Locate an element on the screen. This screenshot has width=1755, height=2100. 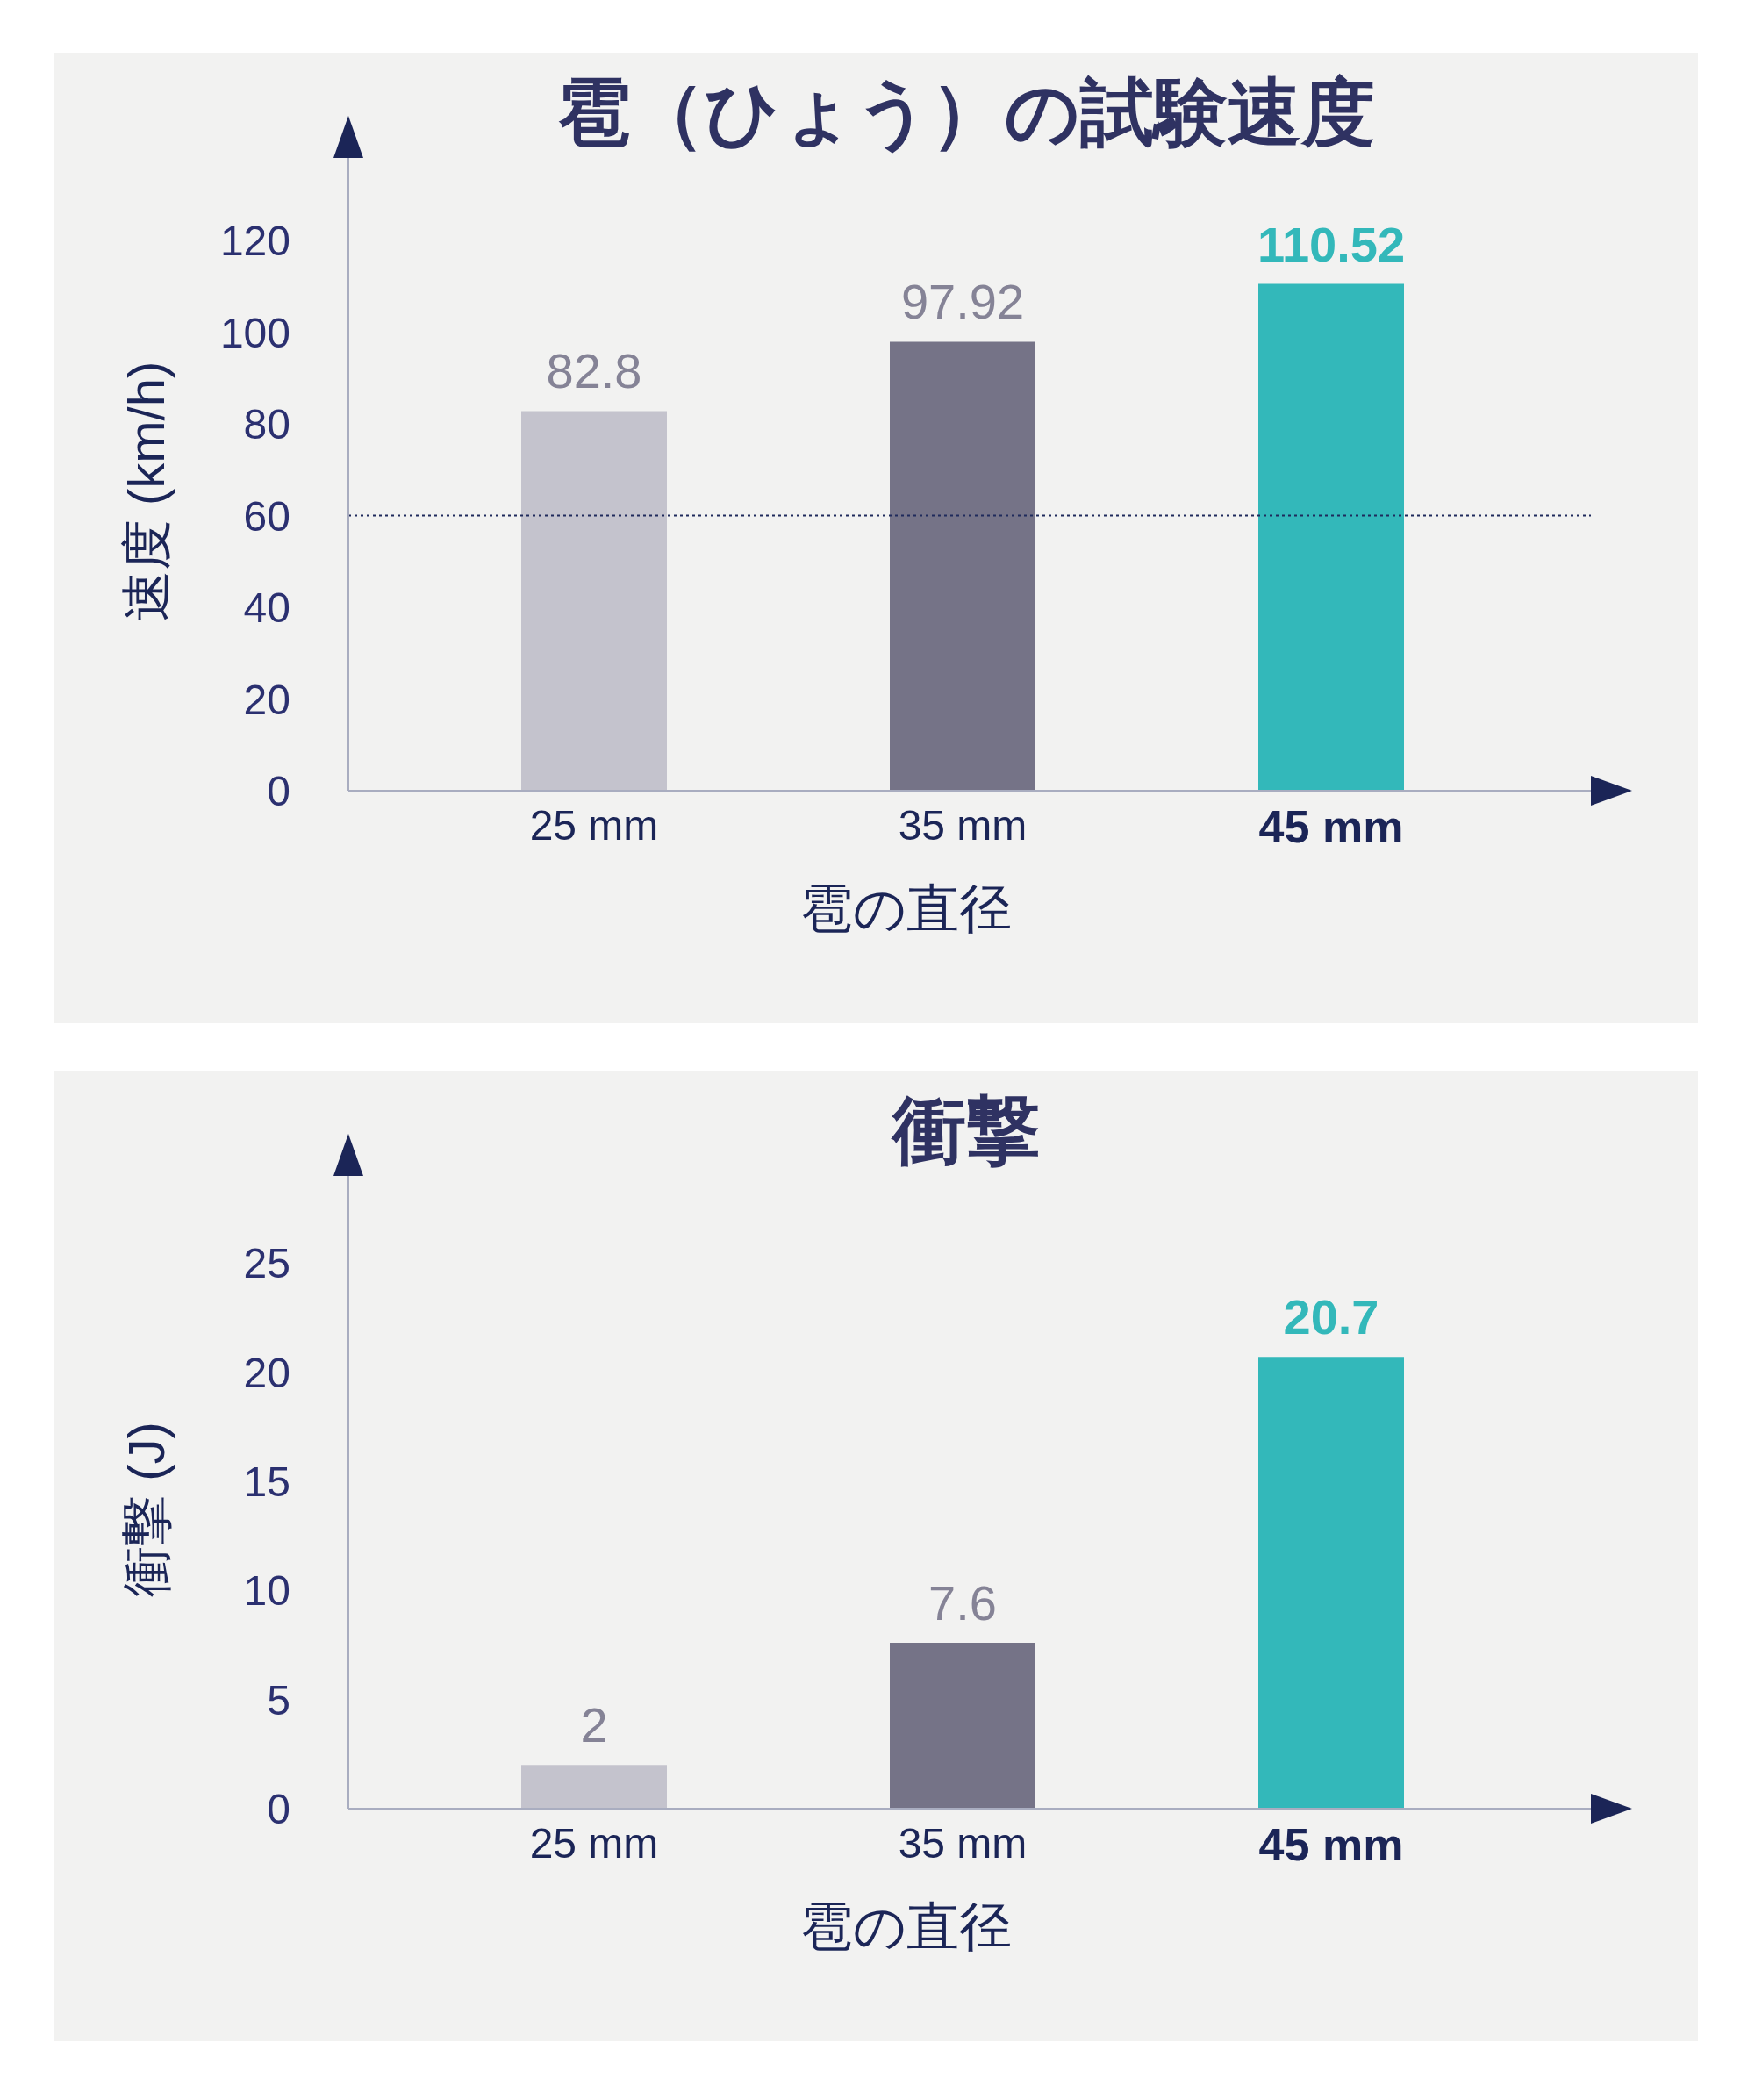
y-tick-label: 10 is located at coordinates (266, 1591).